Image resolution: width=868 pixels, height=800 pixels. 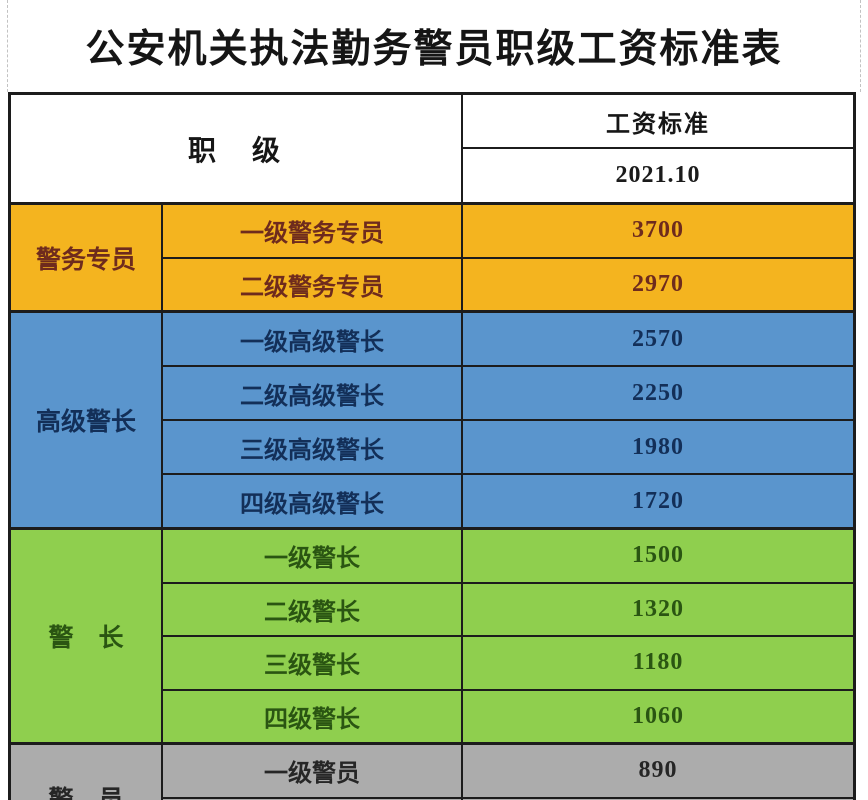 What do you see at coordinates (508, 799) in the screenshot?
I see `table-row-partial` at bounding box center [508, 799].